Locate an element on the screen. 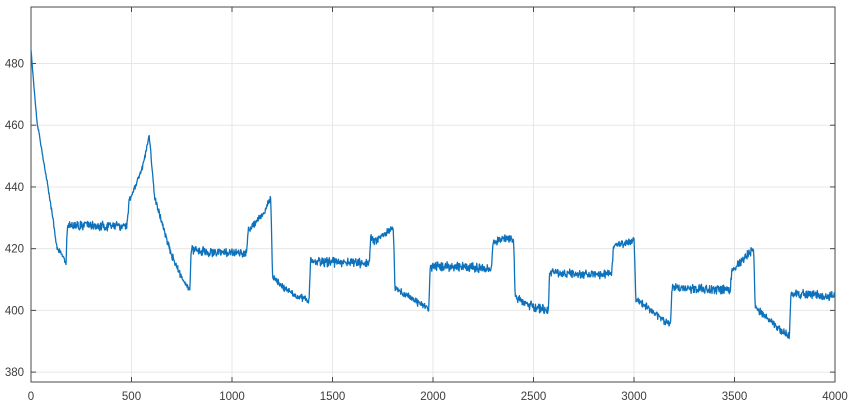 The image size is (859, 408). x-tick-label: 2000 is located at coordinates (433, 397).